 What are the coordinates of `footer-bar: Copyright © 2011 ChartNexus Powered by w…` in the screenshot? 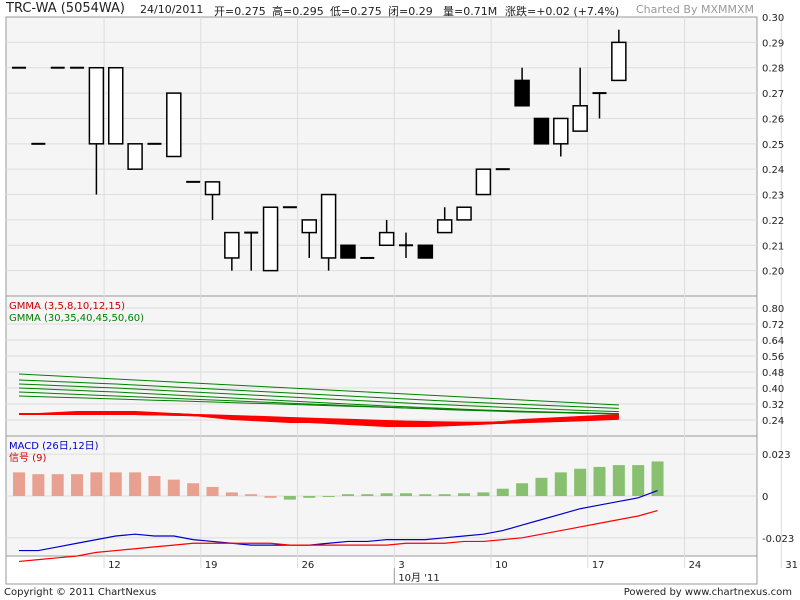 It's located at (400, 592).